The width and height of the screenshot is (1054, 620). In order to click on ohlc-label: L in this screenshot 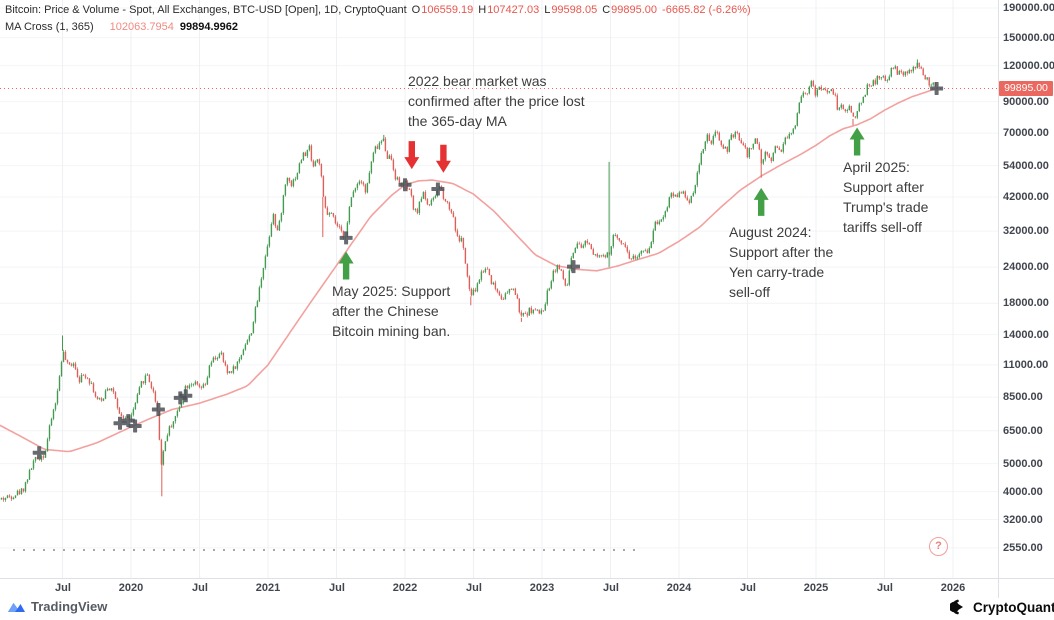, I will do `click(547, 10)`.